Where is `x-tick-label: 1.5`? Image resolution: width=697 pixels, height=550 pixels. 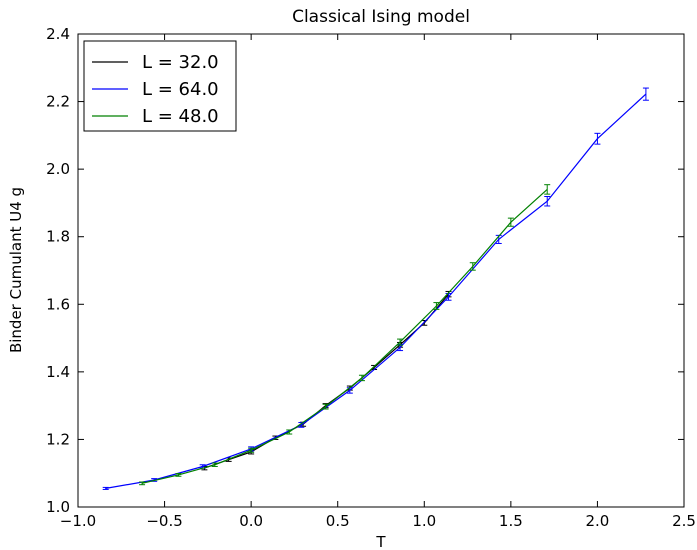
x-tick-label: 1.5 is located at coordinates (511, 521).